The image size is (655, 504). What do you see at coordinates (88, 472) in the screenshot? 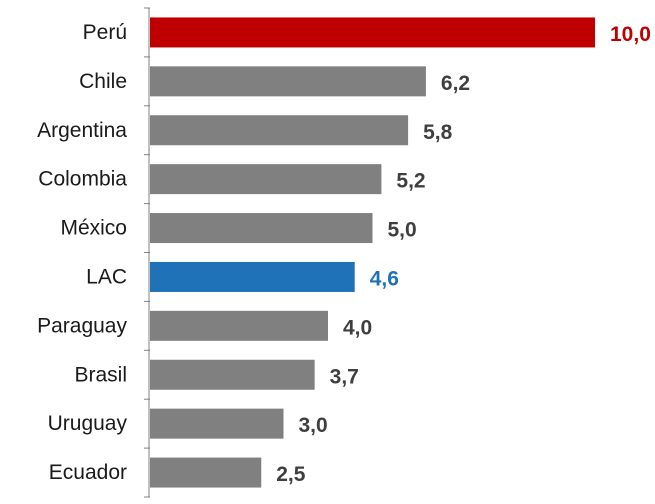
I see `category-label-ecuador: Ecuador` at bounding box center [88, 472].